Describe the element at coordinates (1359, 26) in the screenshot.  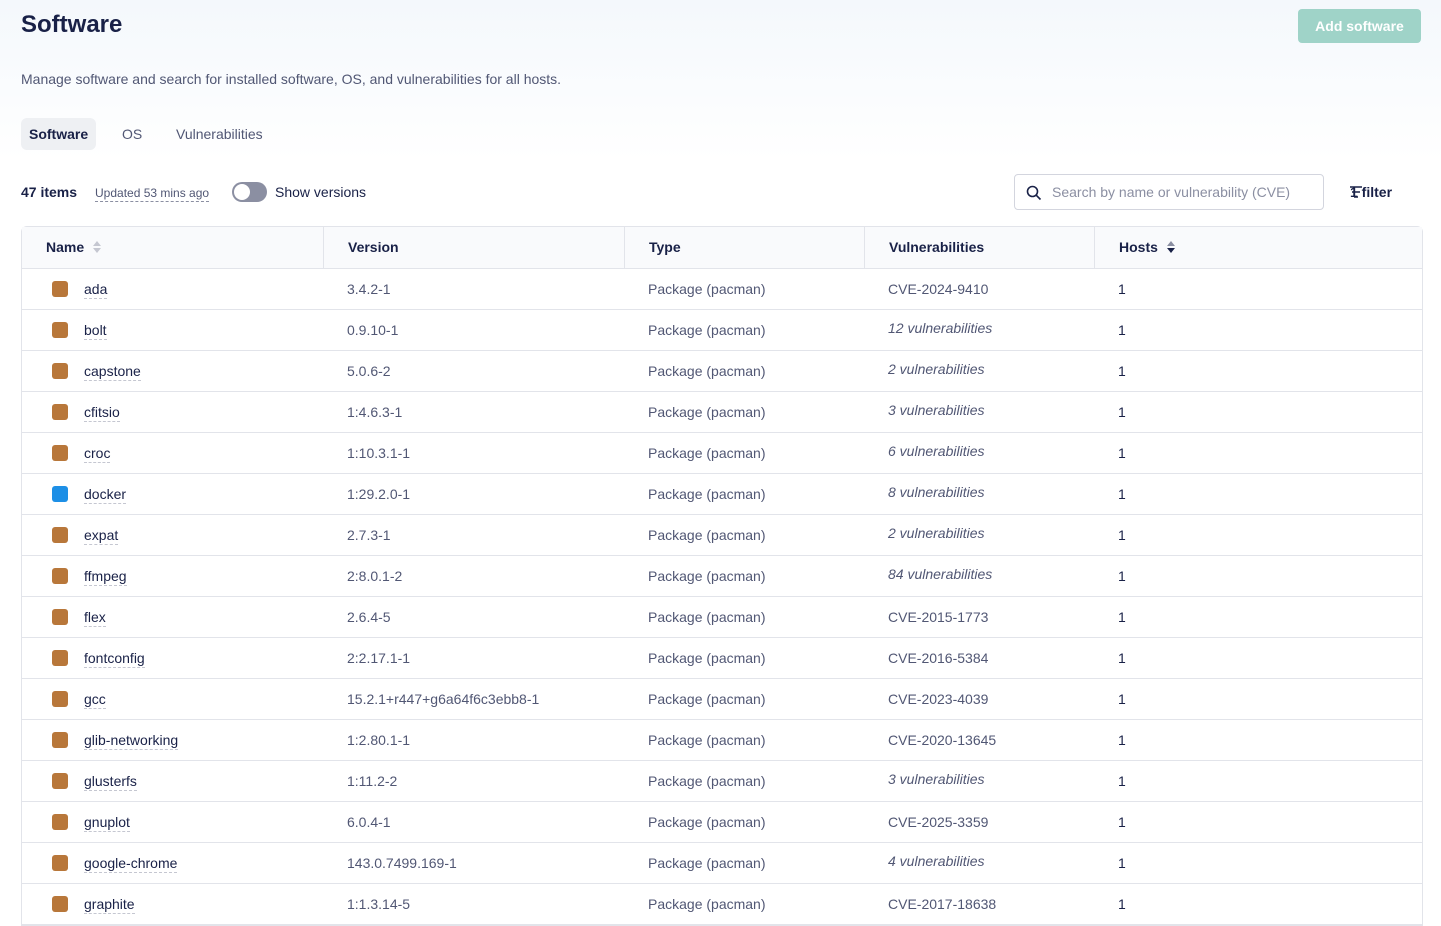
I see `add-software-button: Add software` at that location.